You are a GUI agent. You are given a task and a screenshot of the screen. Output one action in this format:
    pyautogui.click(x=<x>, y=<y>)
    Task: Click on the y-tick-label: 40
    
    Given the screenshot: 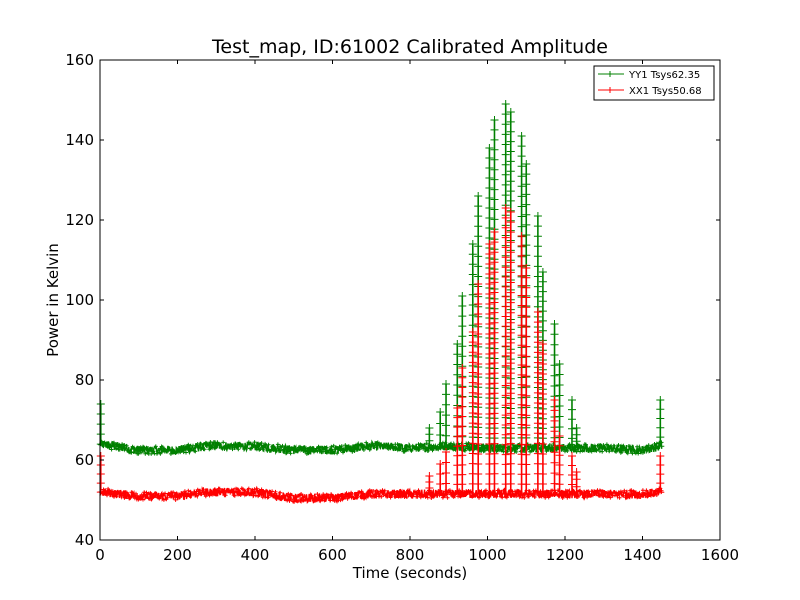 What is the action you would take?
    pyautogui.click(x=84, y=540)
    